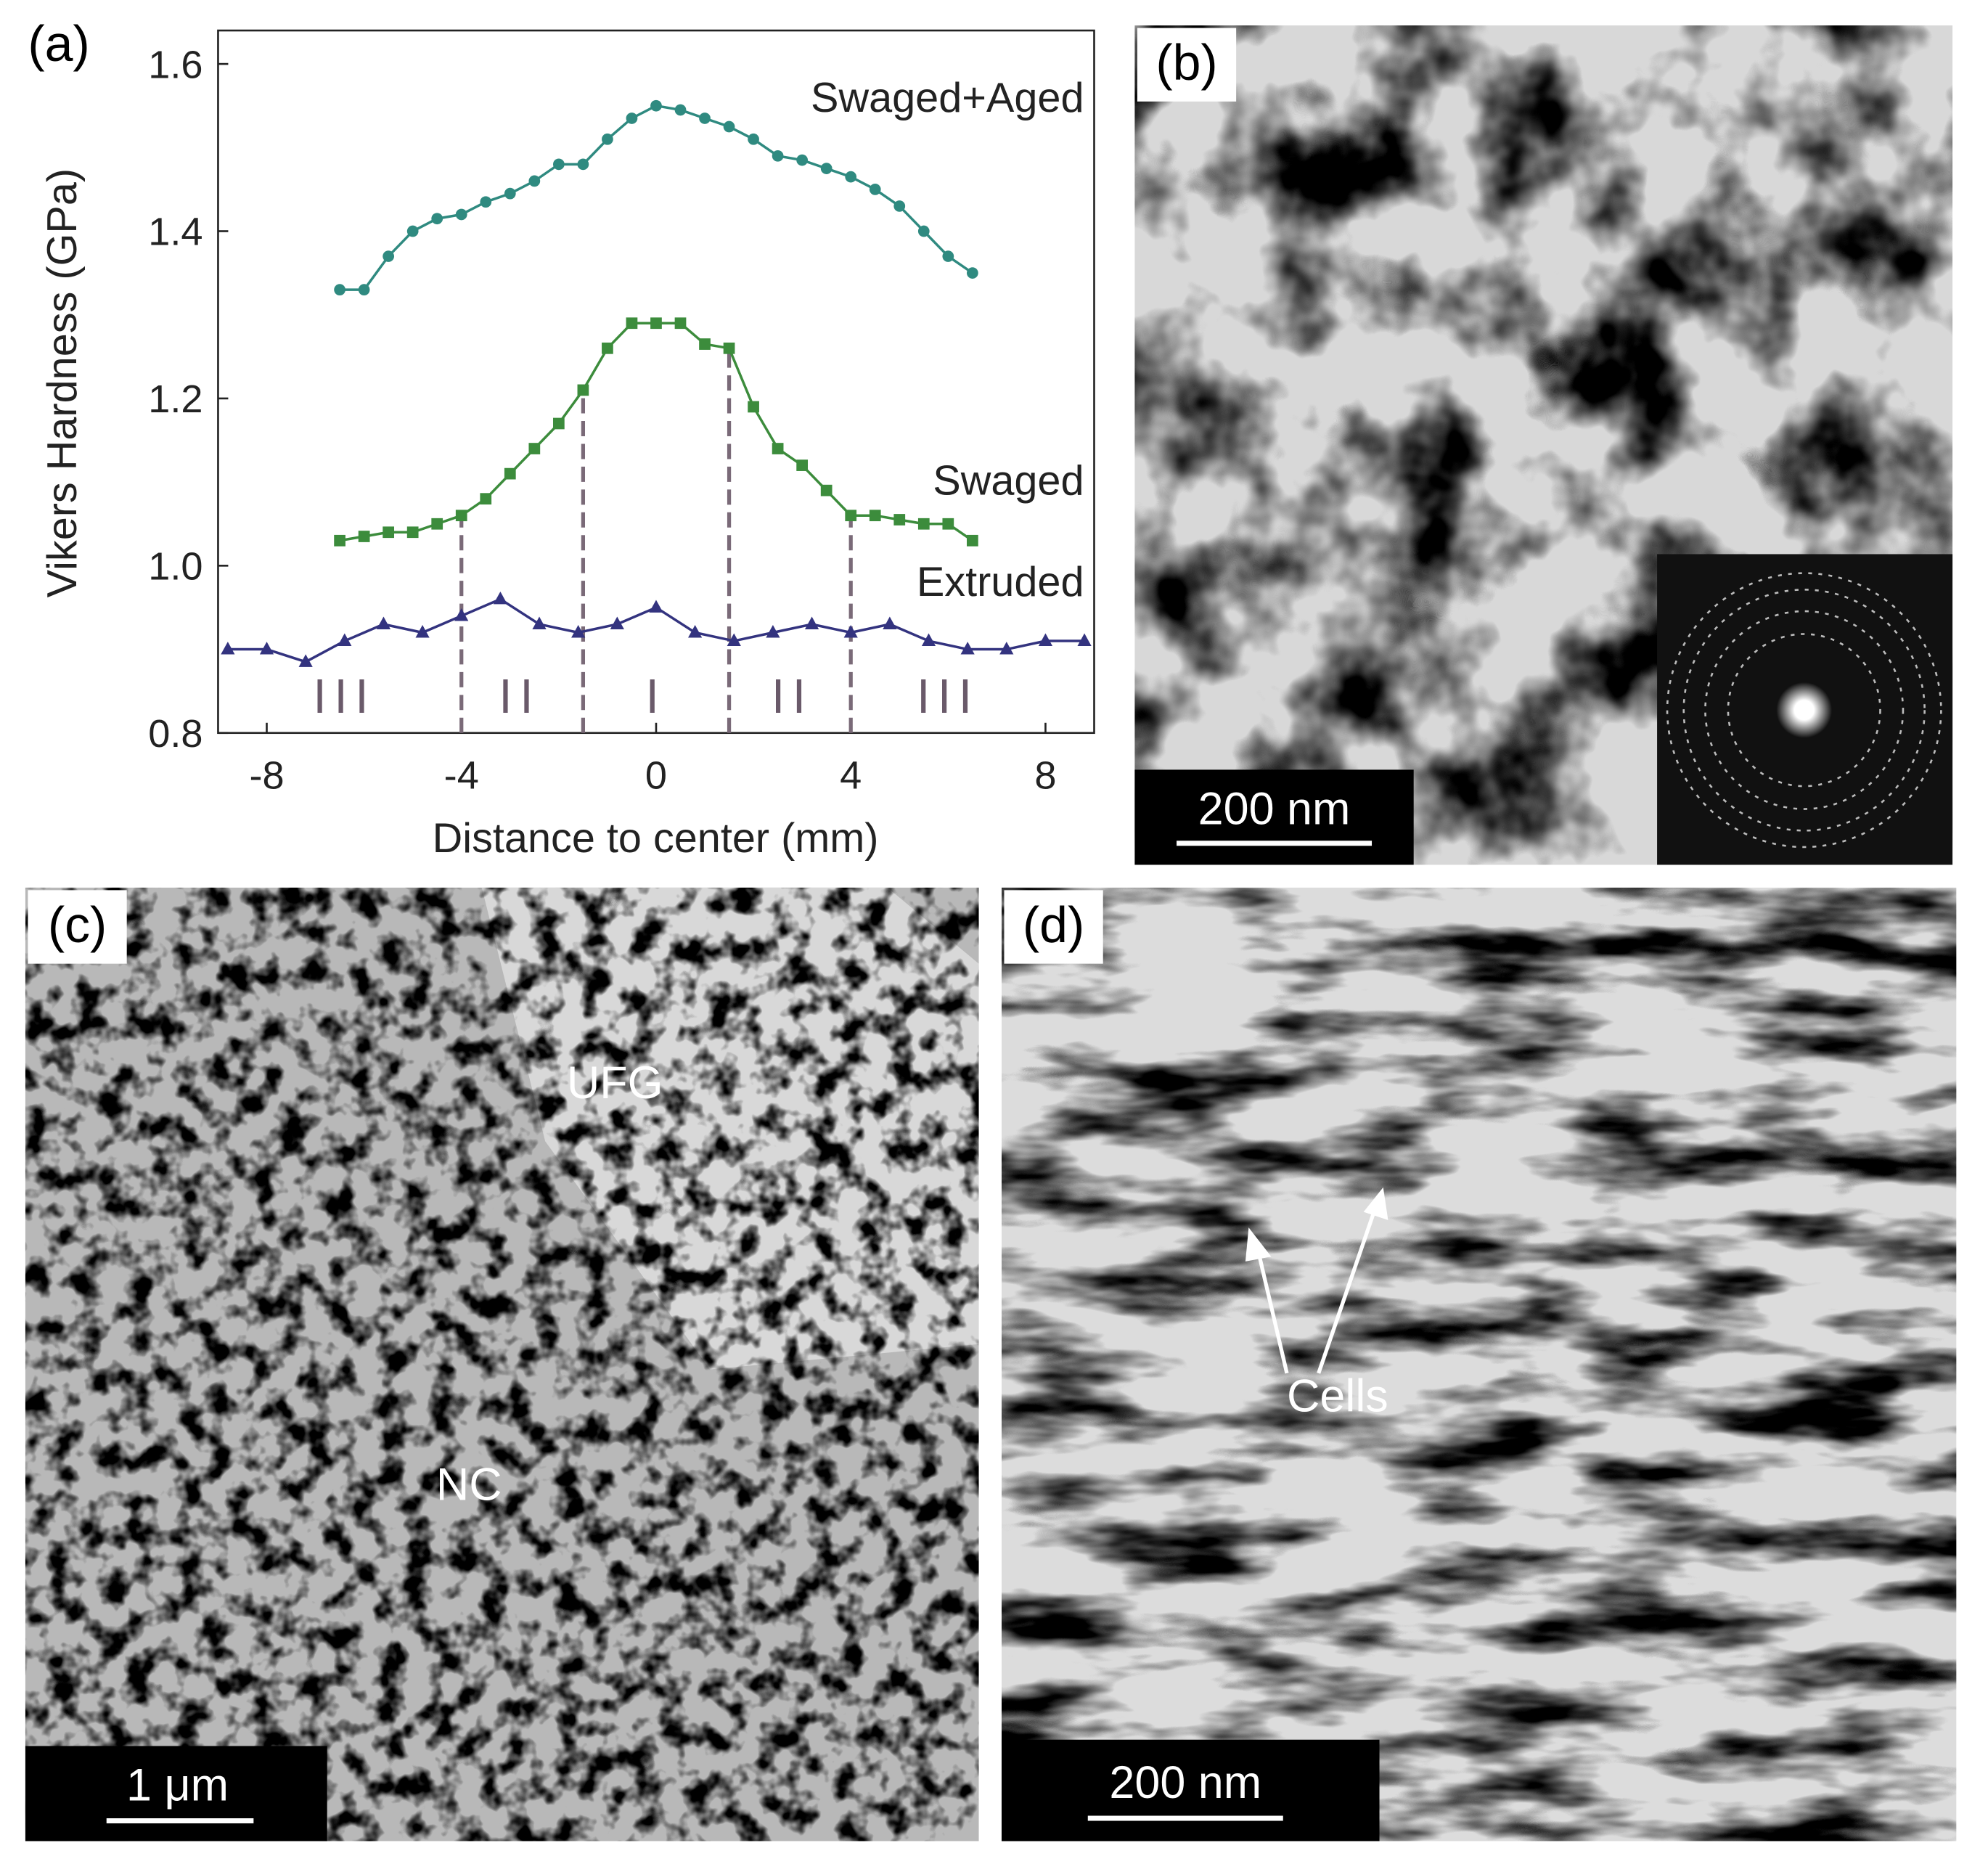  Describe the element at coordinates (175, 734) in the screenshot. I see `y-tick-label: 0.8` at that location.